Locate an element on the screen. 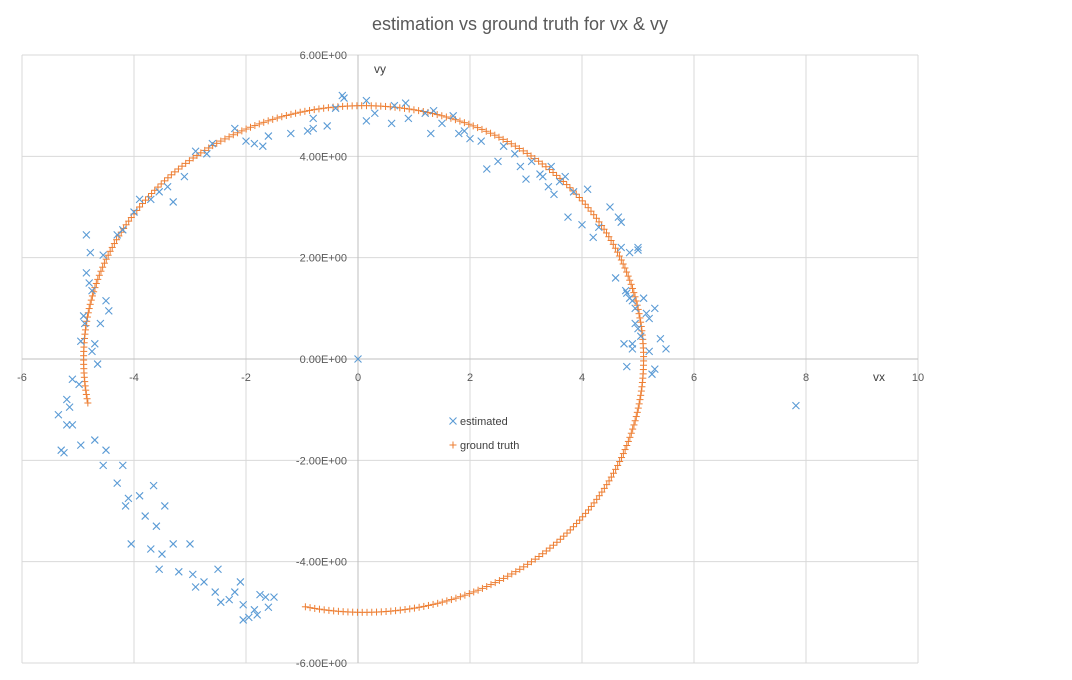 This screenshot has height=680, width=1072. x-tick-label: 10 is located at coordinates (918, 378).